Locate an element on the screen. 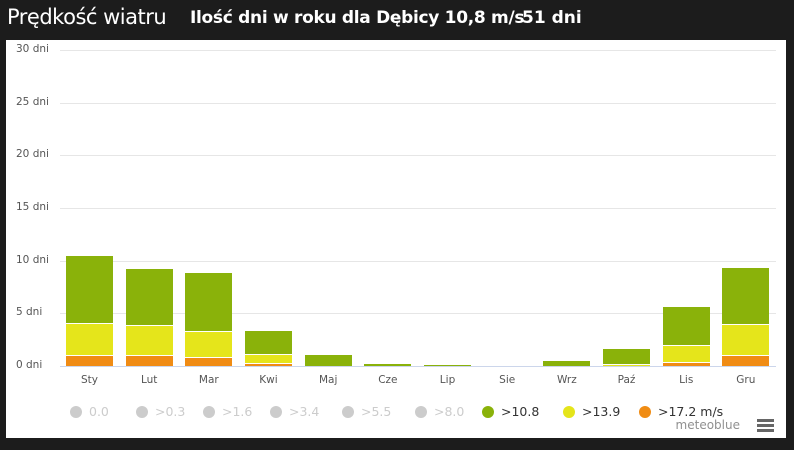  legend-item: >1.6 is located at coordinates (227, 411).